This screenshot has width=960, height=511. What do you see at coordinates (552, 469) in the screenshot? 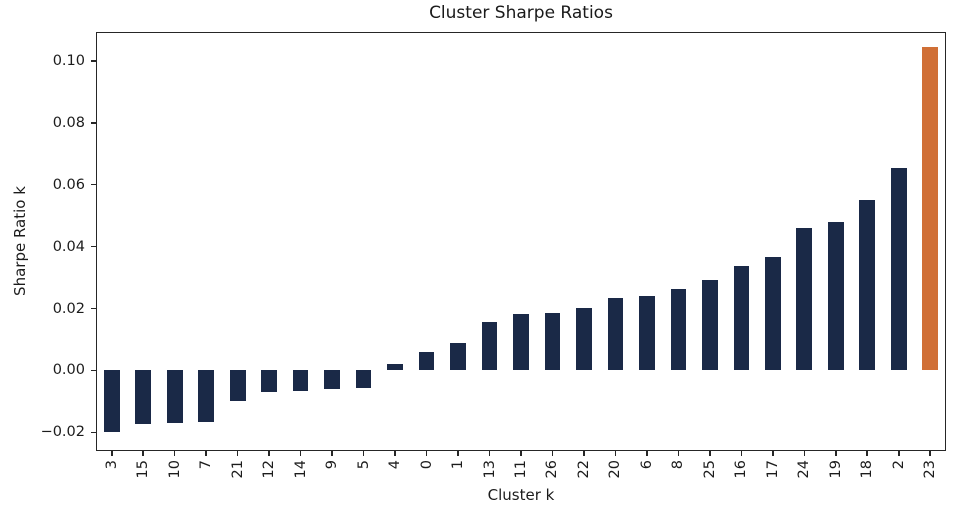
I see `xtick-label-26: 26` at bounding box center [552, 469].